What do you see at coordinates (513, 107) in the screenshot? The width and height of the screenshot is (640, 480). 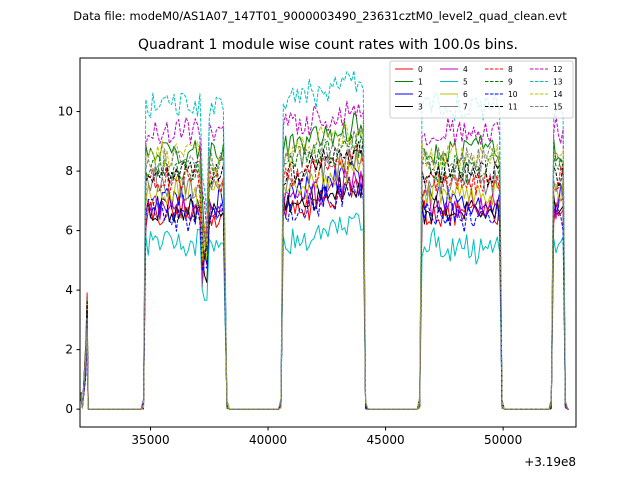 I see `legend-label-11: 11` at bounding box center [513, 107].